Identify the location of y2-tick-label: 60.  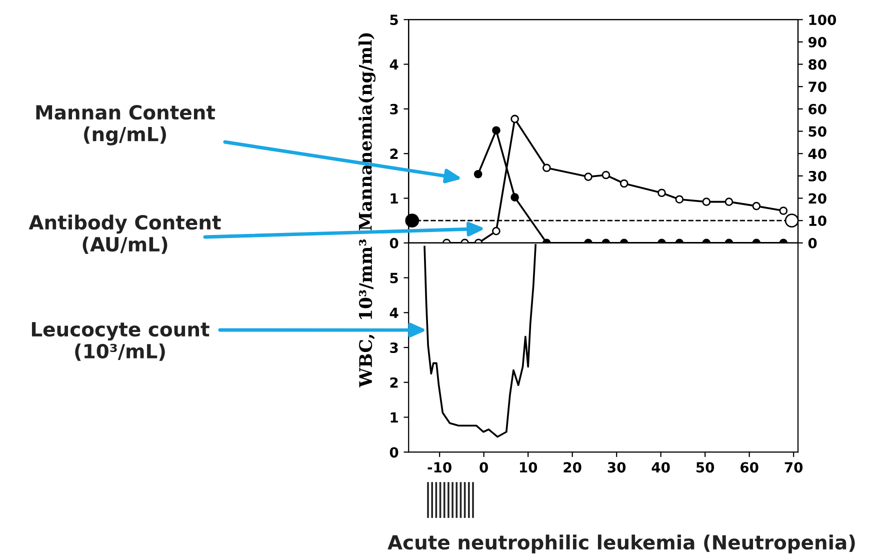
(817, 109).